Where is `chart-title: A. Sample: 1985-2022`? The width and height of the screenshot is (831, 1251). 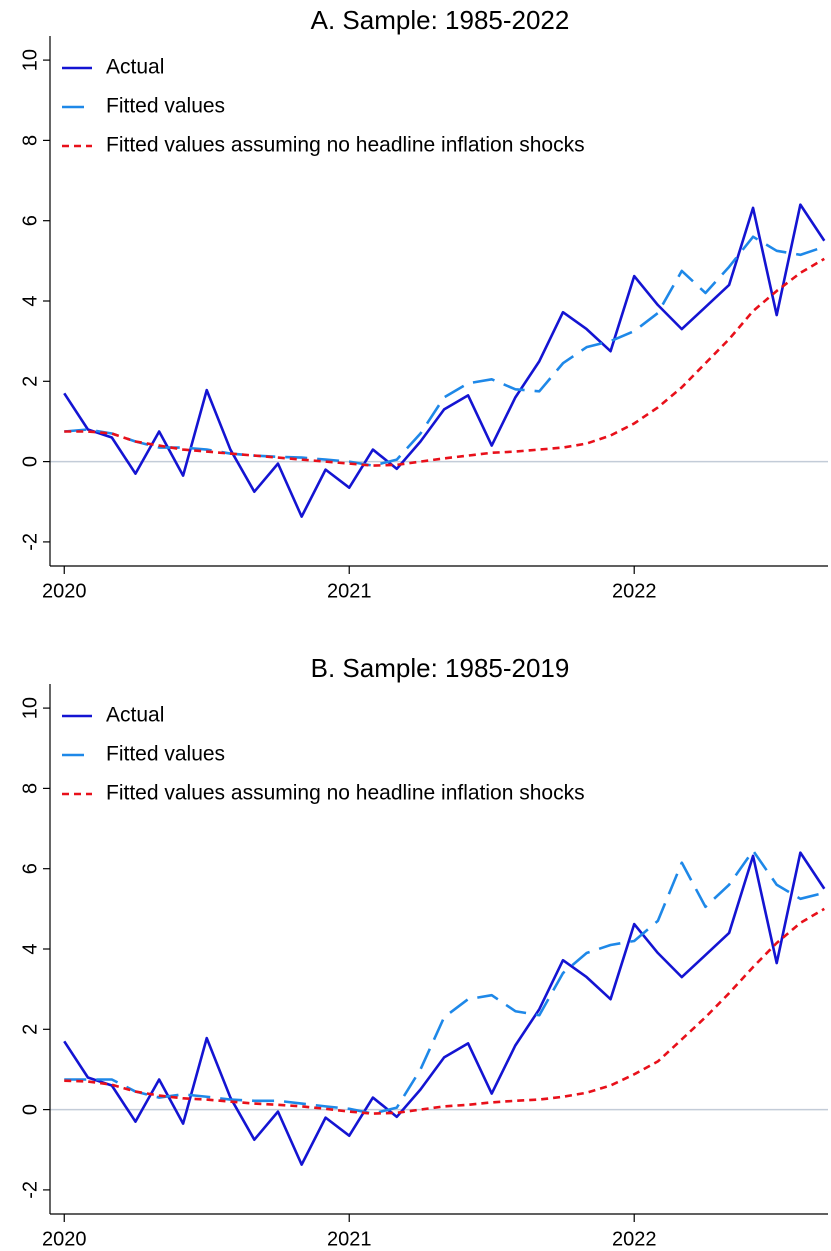
chart-title: A. Sample: 1985-2022 is located at coordinates (440, 20).